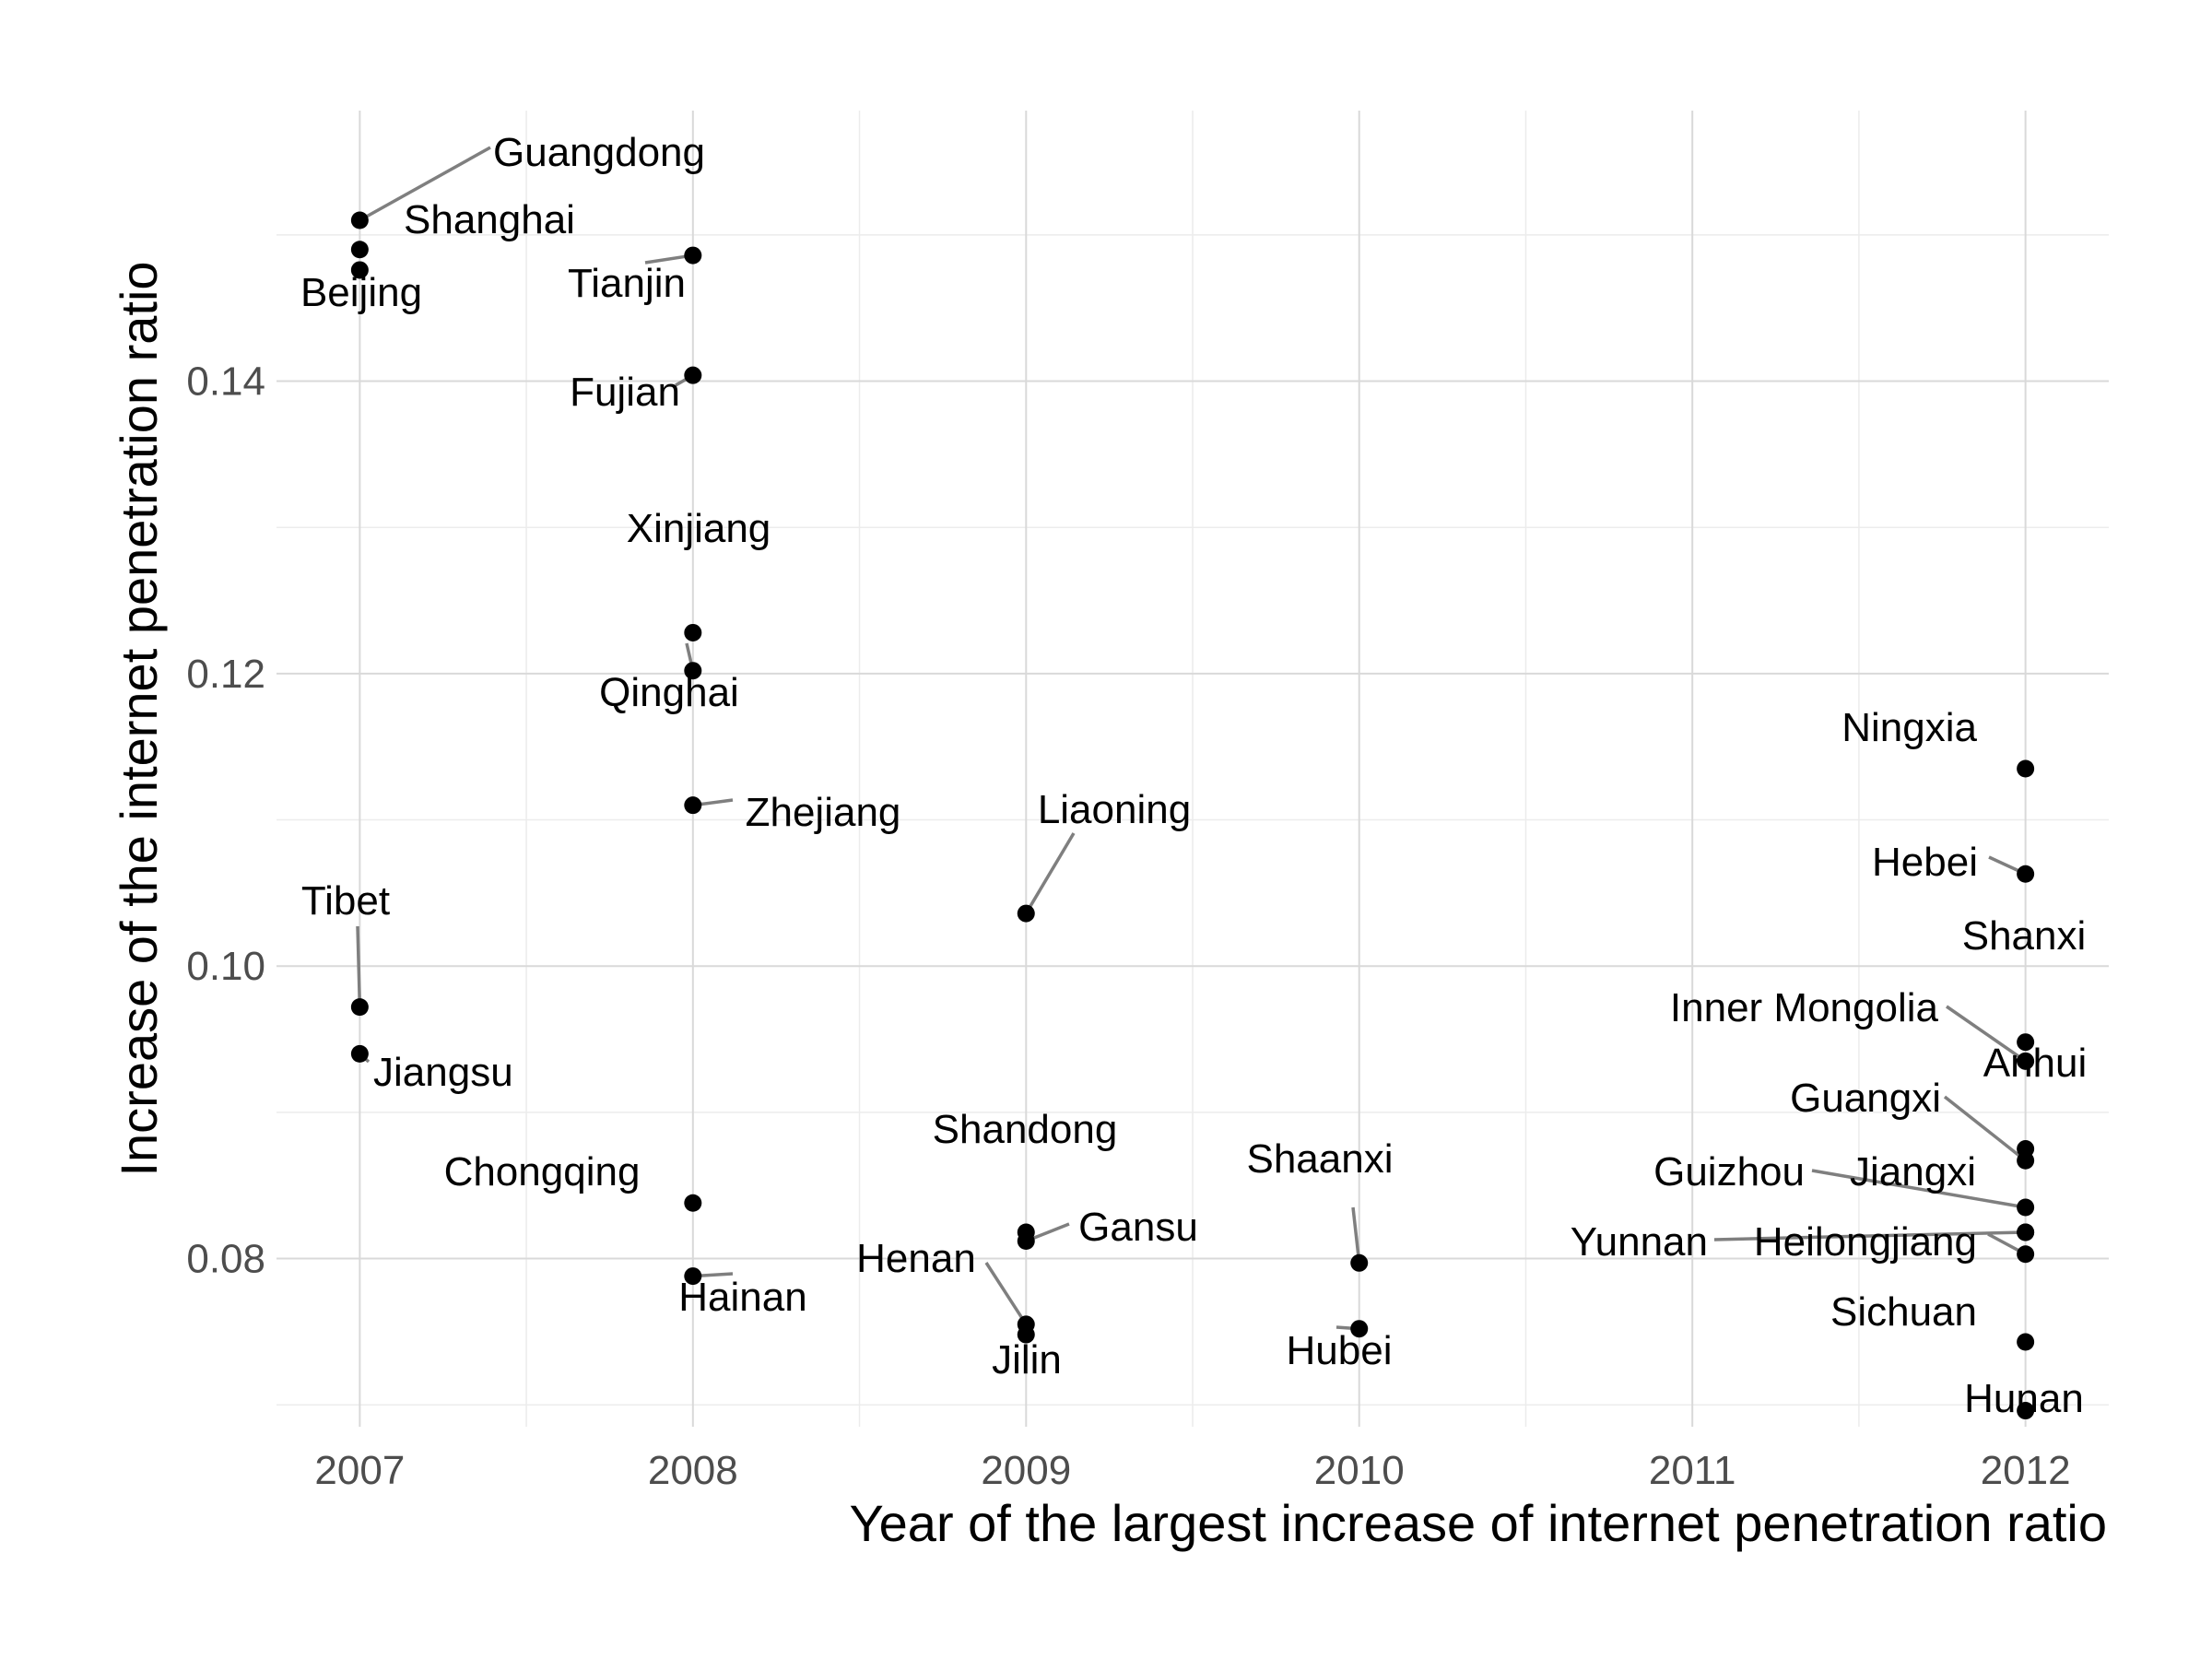 The height and width of the screenshot is (1659, 2212). Describe the element at coordinates (1639, 1242) in the screenshot. I see `point-label: Yunnan` at that location.